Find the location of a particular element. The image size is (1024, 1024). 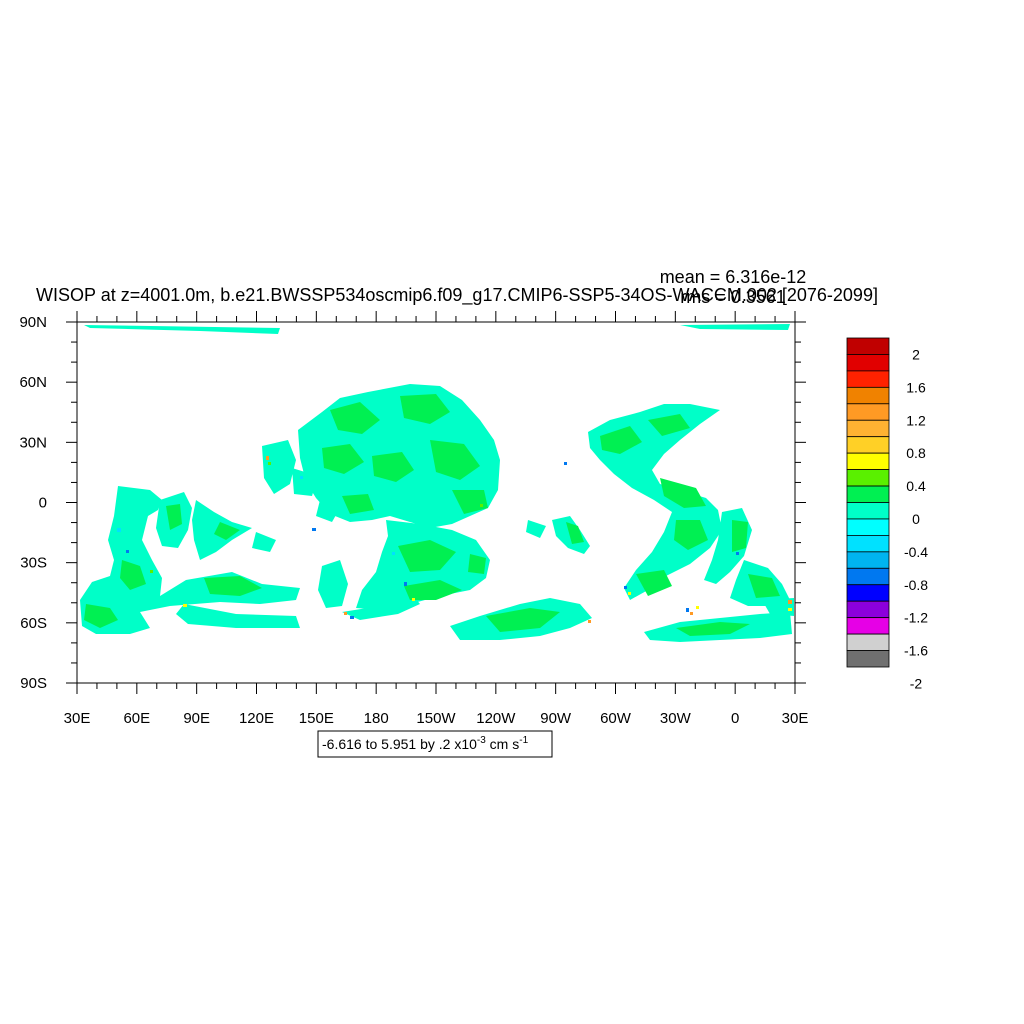

colorbar-label: -0.4 is located at coordinates (916, 552).